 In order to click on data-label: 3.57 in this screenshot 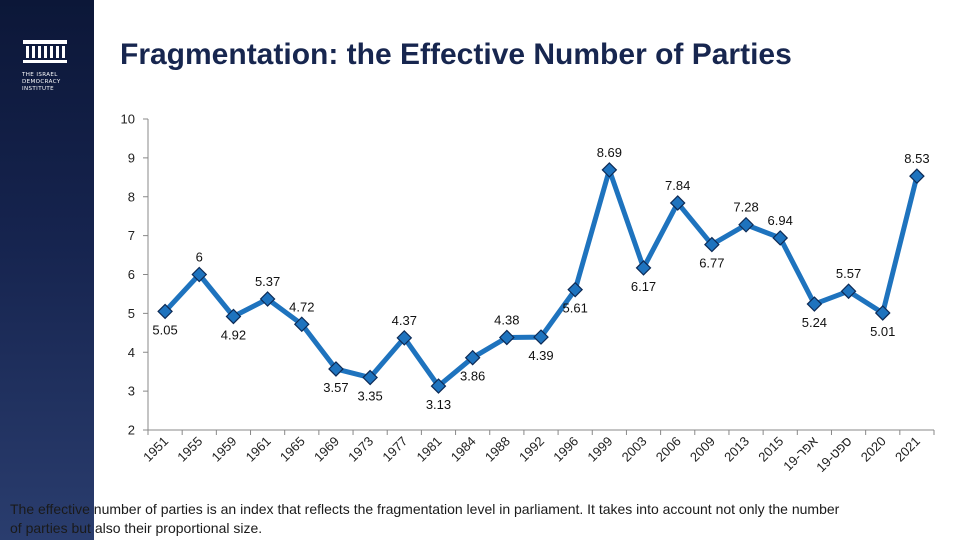, I will do `click(335, 387)`.